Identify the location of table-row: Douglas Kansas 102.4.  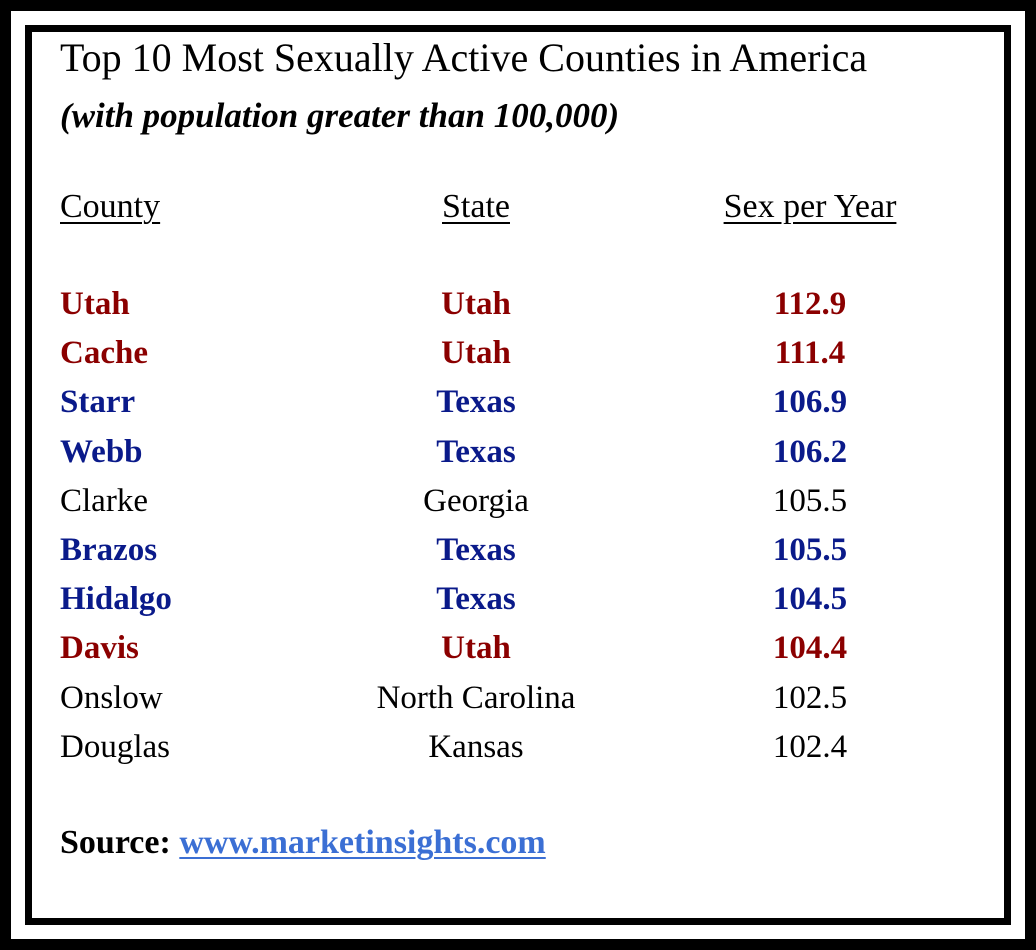
(500, 752).